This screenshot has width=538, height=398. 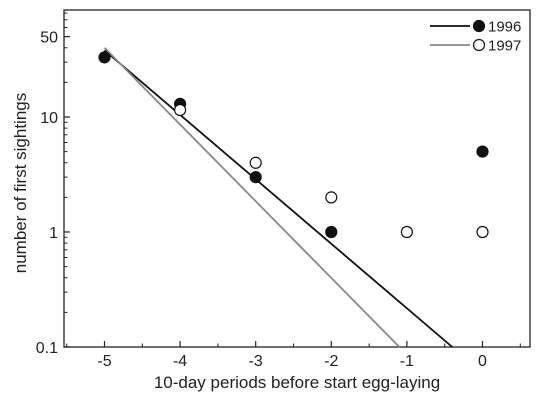 I want to click on x-tick-label: -1, so click(x=407, y=361).